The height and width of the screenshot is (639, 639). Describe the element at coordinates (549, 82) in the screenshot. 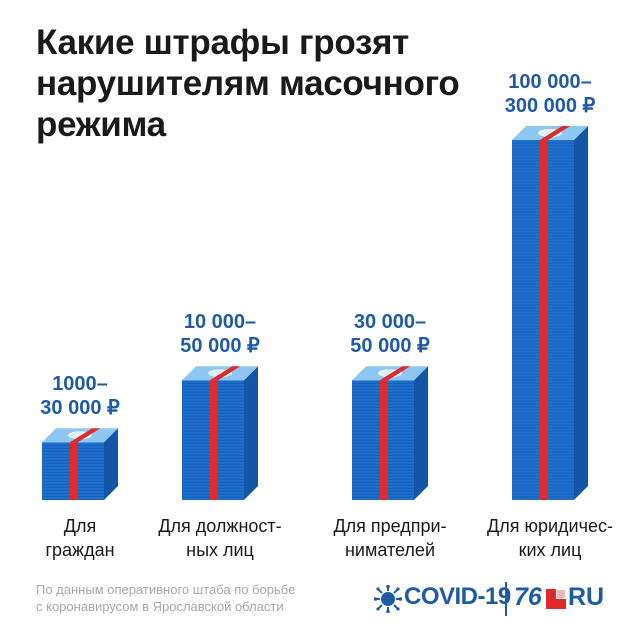

I see `value-label: 100 000–` at that location.